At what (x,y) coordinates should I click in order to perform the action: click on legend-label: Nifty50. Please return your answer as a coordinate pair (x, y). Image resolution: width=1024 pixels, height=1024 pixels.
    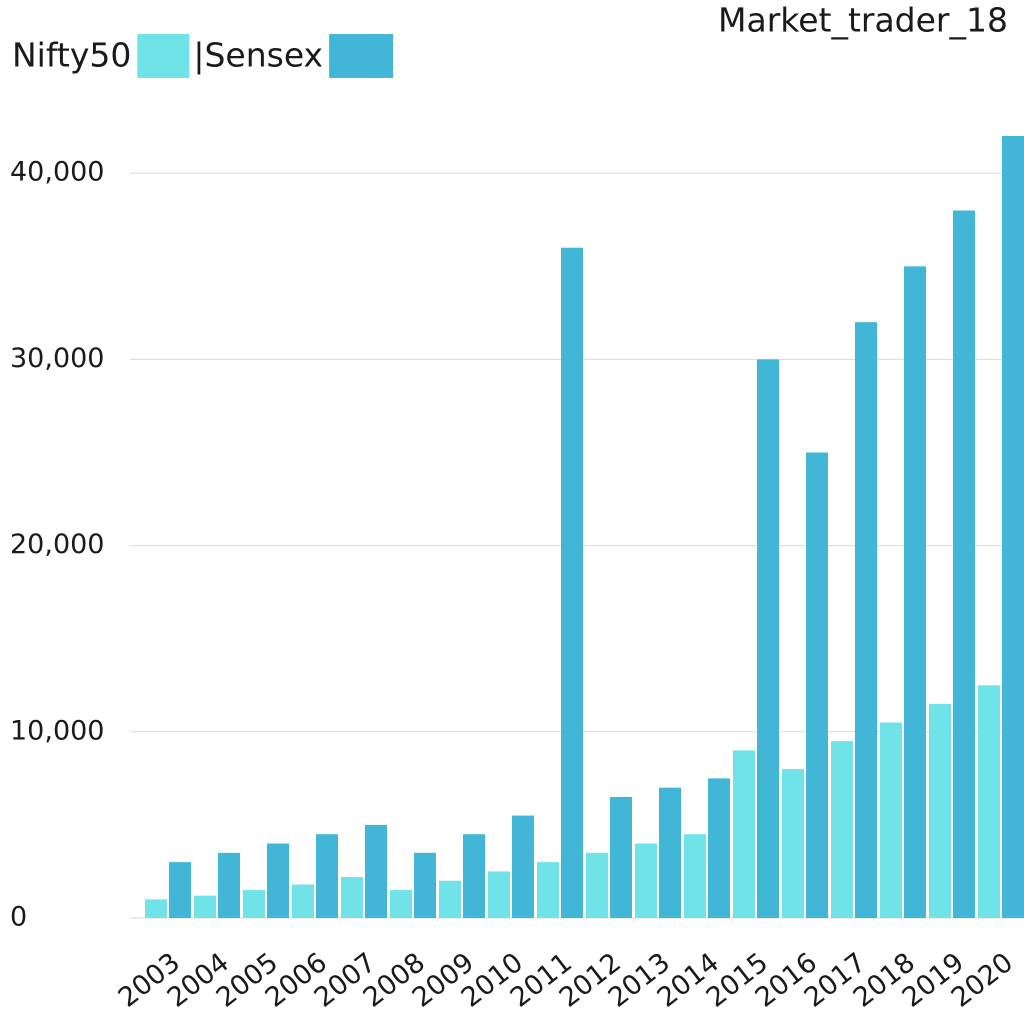
    Looking at the image, I should click on (71, 55).